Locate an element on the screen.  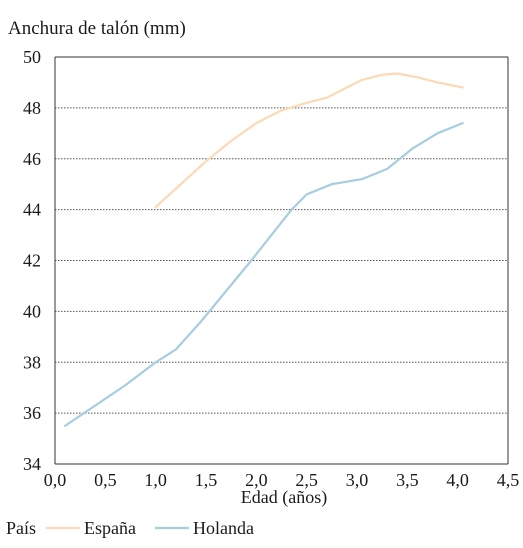
x-tick-label: 0,0 is located at coordinates (55, 480).